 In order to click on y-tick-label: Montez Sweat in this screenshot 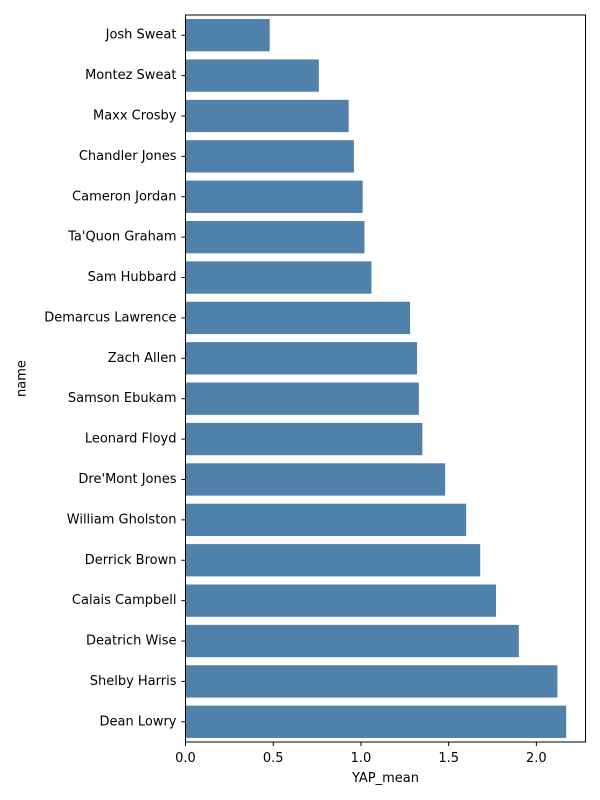, I will do `click(130, 75)`.